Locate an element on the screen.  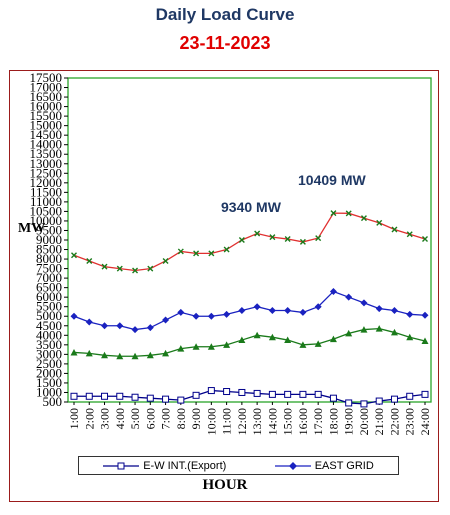
legend-label-ew-int: E-W INT.(Export) is located at coordinates (185, 465).